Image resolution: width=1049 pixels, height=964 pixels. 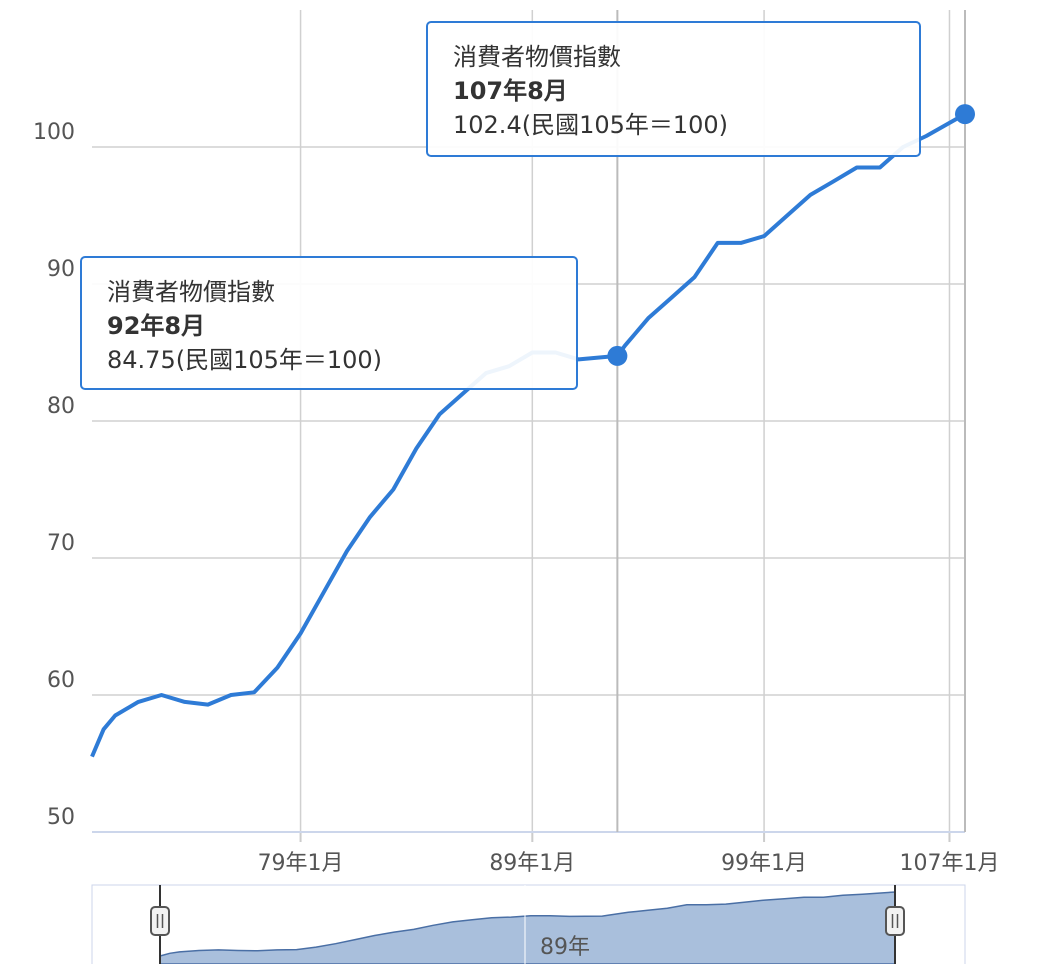 I want to click on tooltip-date: 107年8月, so click(x=510, y=91).